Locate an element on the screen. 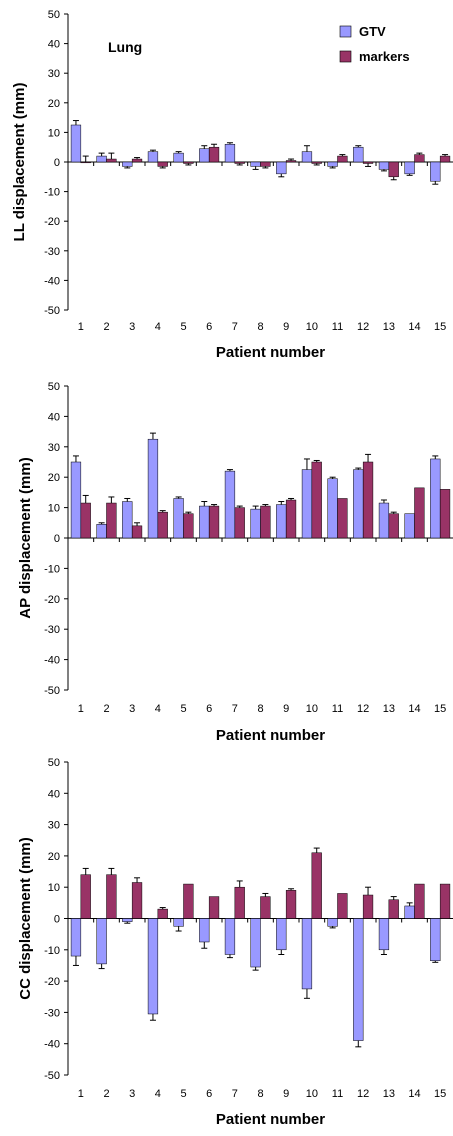 The image size is (453, 1136). y-tick-label: 0 is located at coordinates (57, 163).